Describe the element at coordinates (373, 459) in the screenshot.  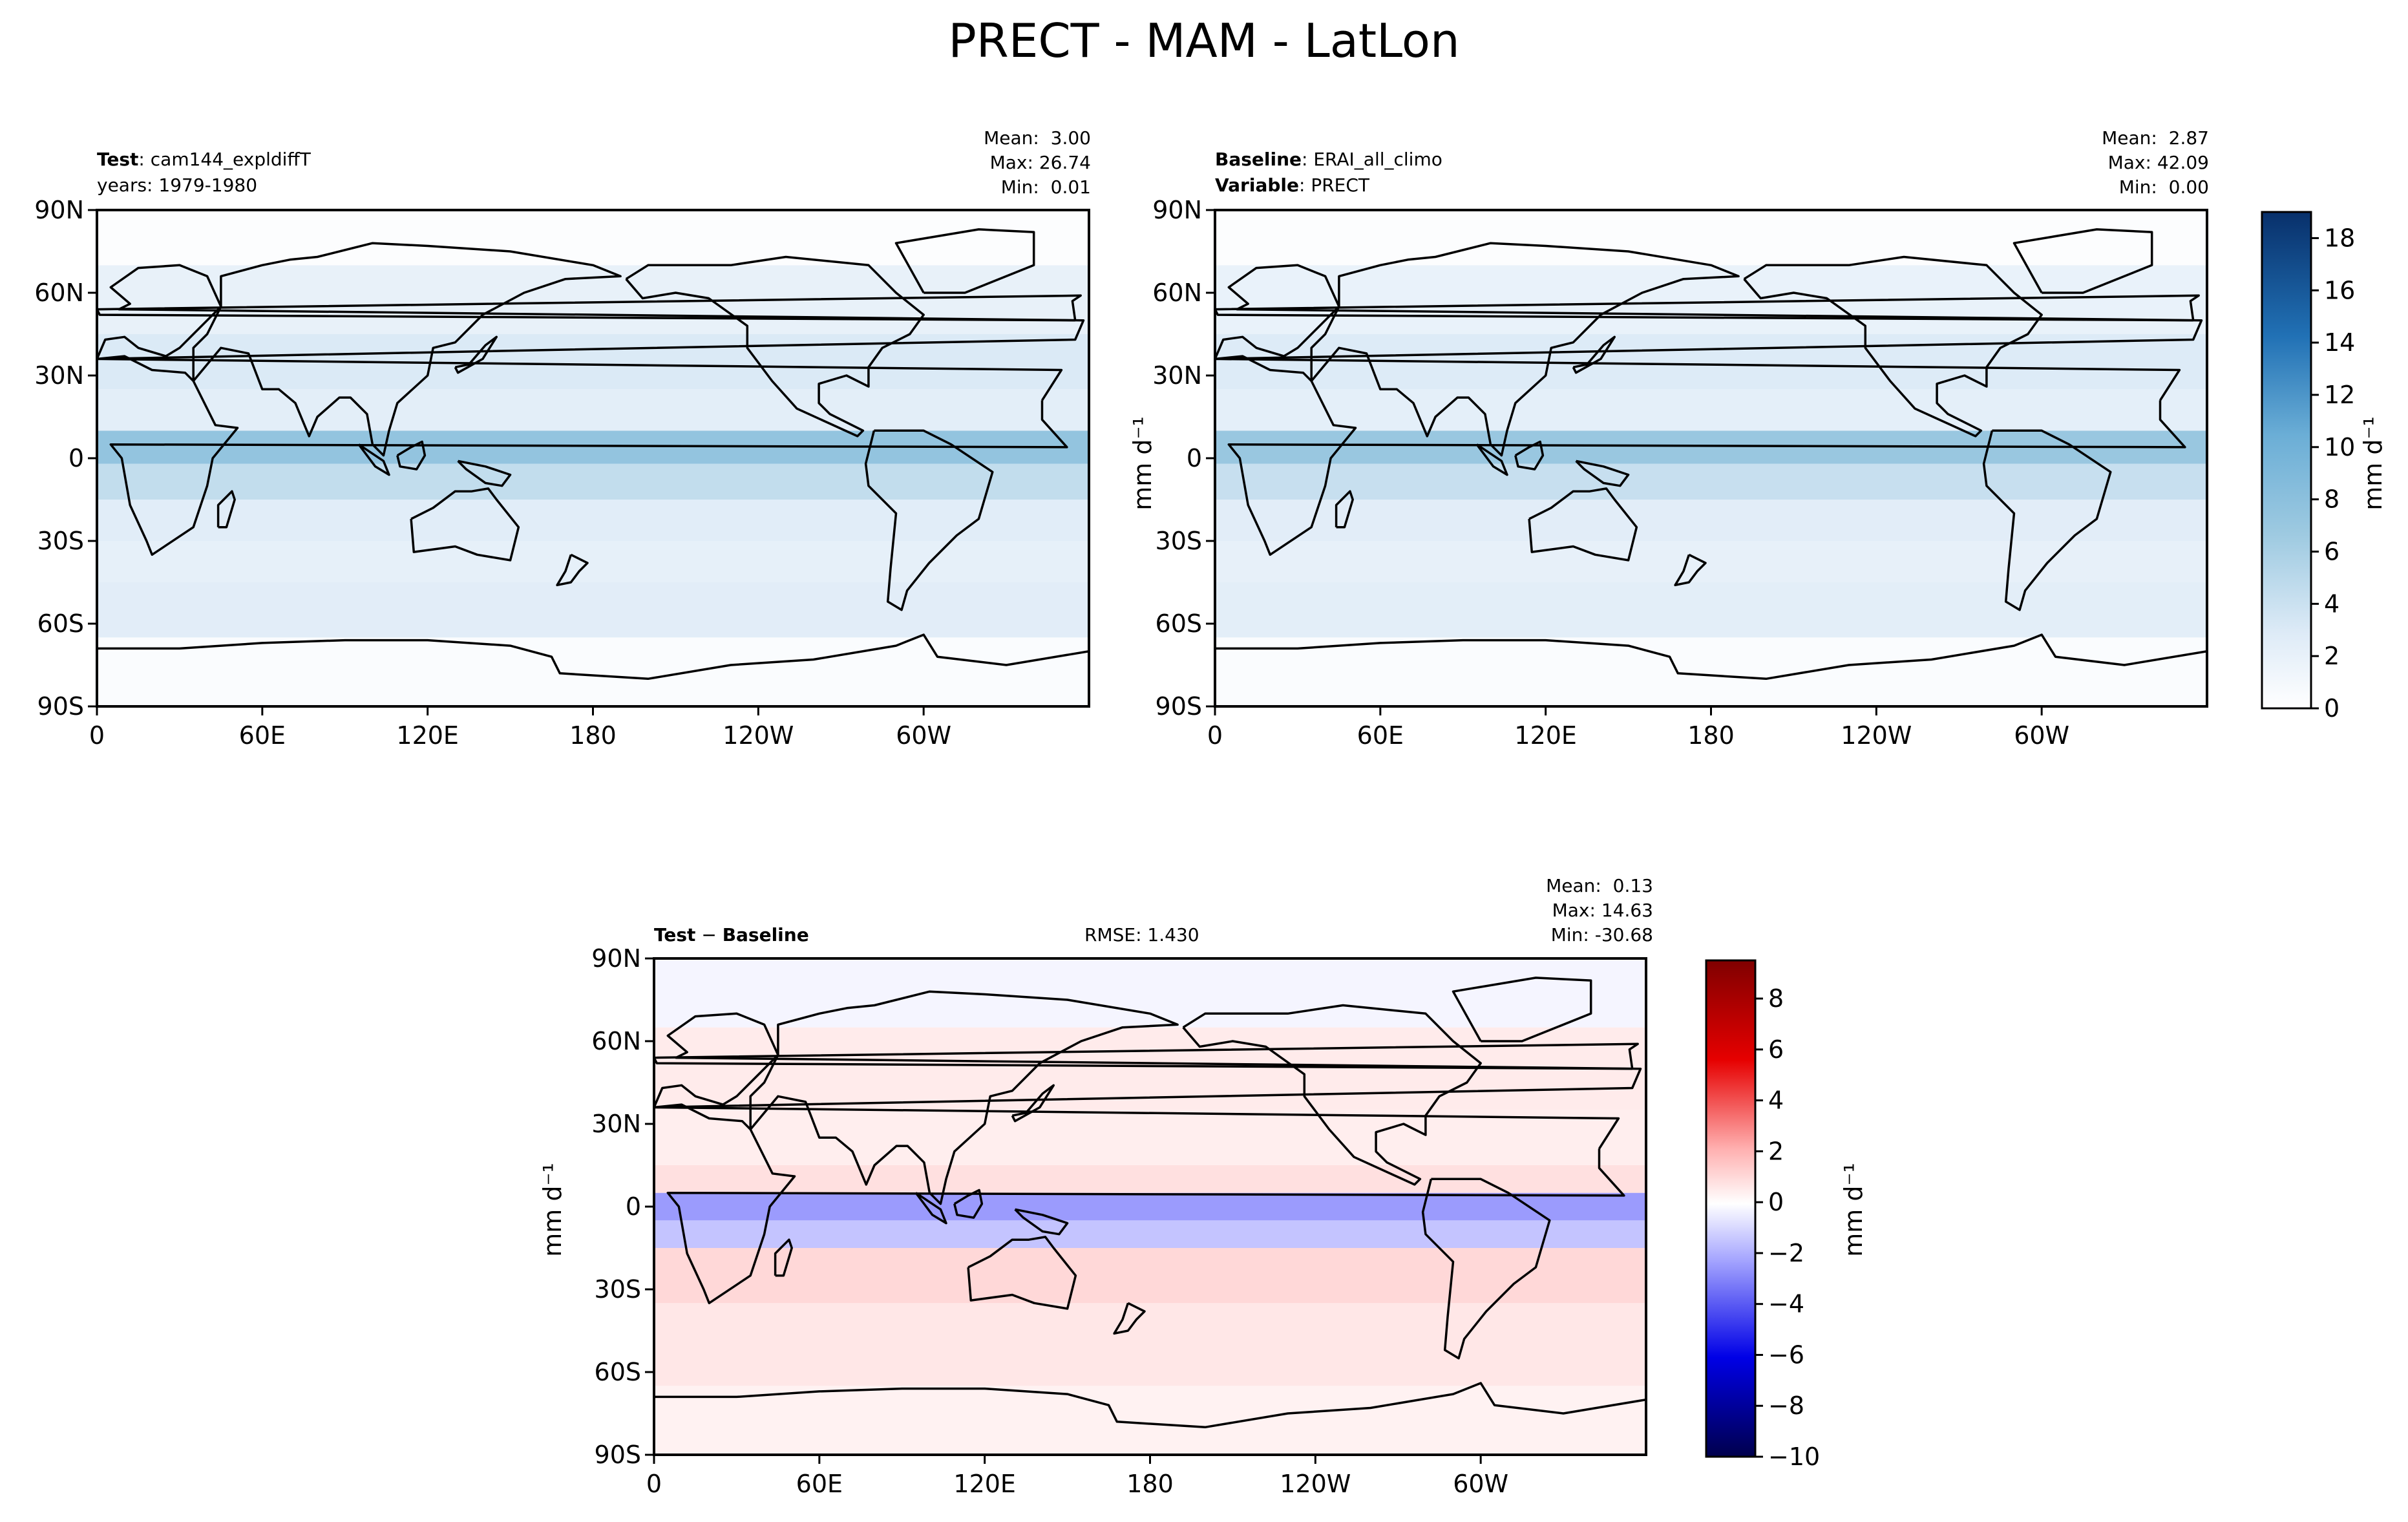
I see `test-coast-sumatra` at that location.